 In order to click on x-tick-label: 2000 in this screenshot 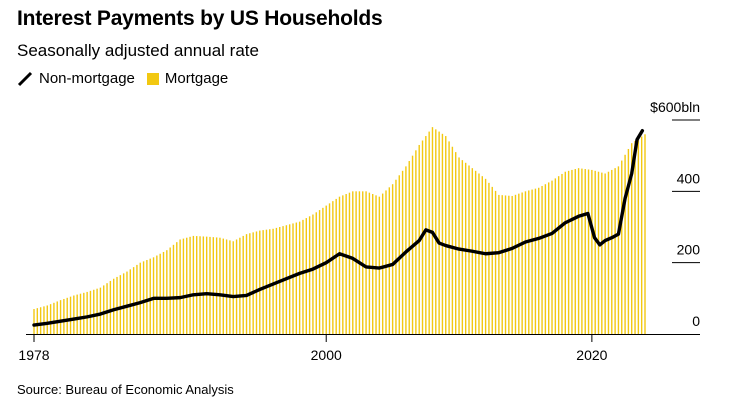, I will do `click(326, 355)`.